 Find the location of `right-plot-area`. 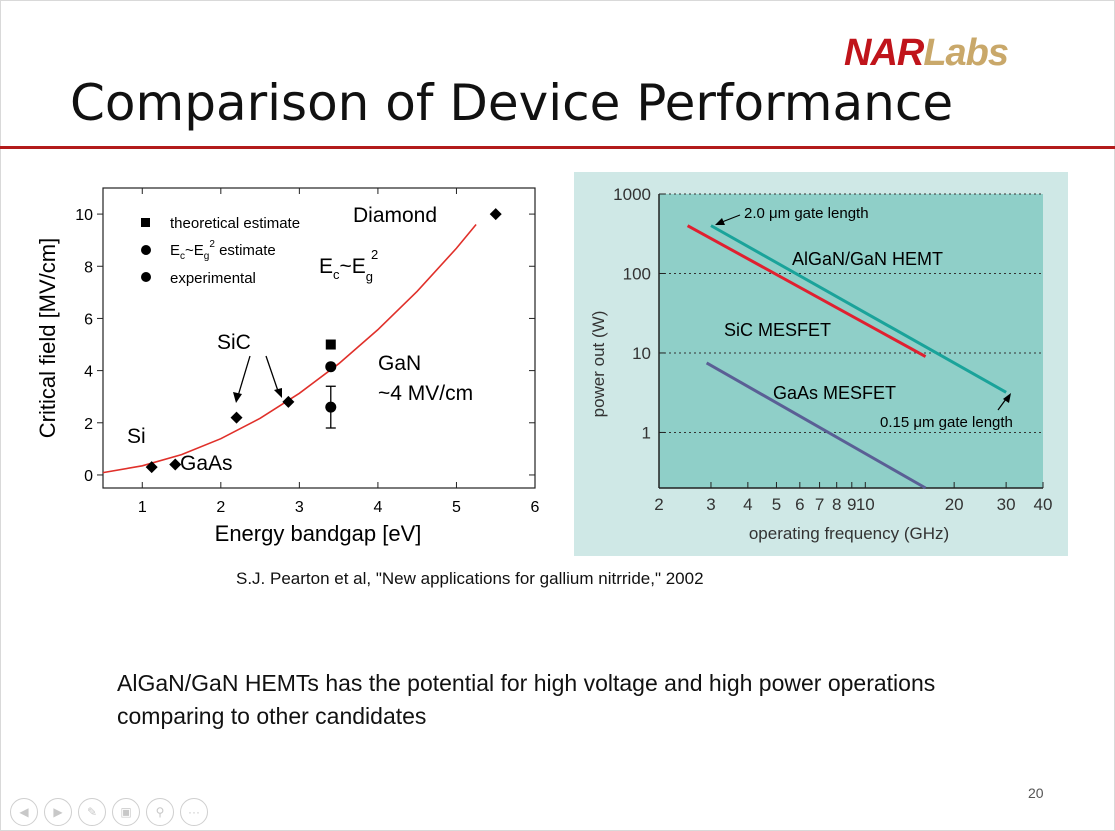

right-plot-area is located at coordinates (851, 341).